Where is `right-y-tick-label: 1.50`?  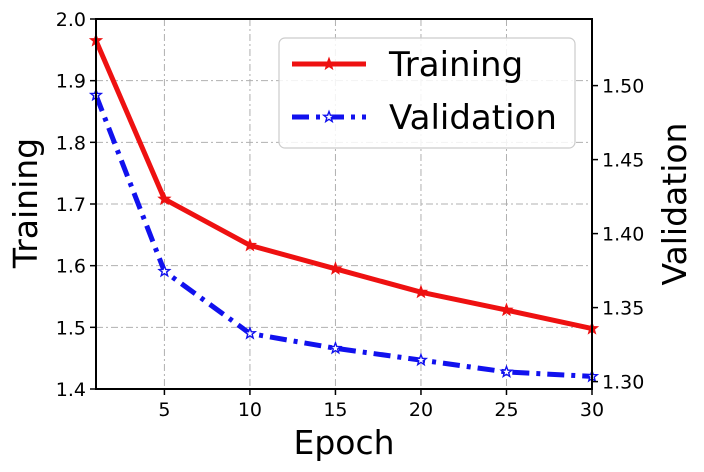
right-y-tick-label: 1.50 is located at coordinates (623, 87).